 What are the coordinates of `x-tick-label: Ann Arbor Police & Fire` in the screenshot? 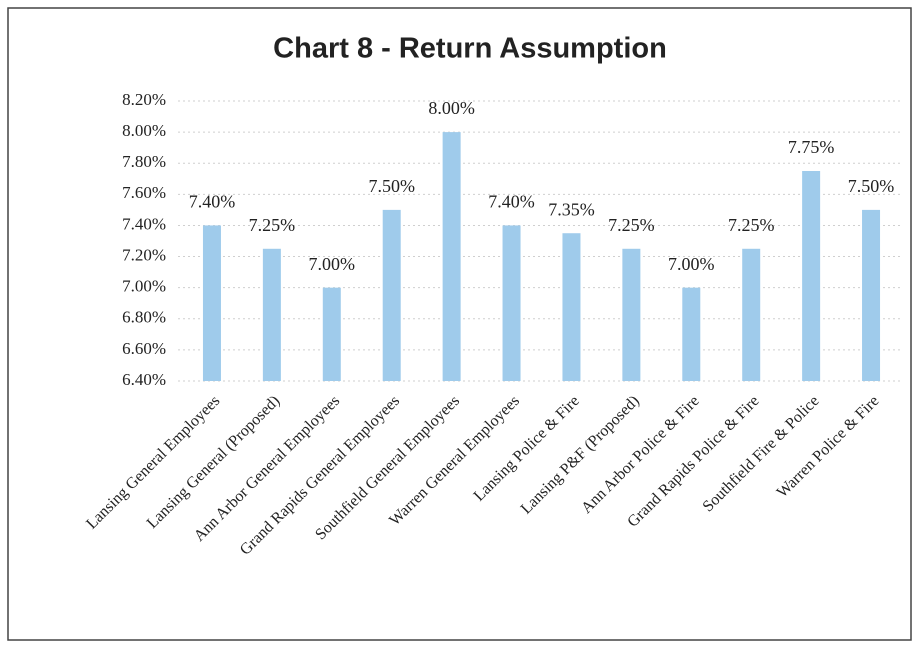 It's located at (640, 454).